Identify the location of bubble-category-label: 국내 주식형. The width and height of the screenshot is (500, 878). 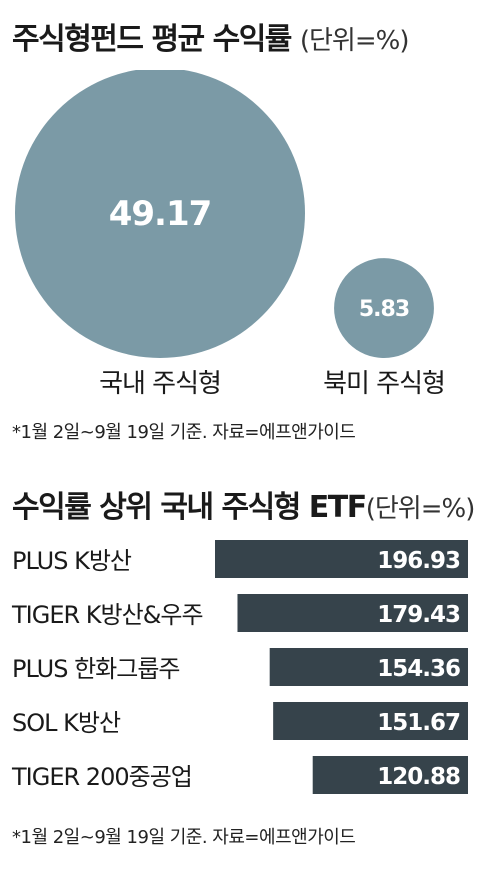
(160, 384).